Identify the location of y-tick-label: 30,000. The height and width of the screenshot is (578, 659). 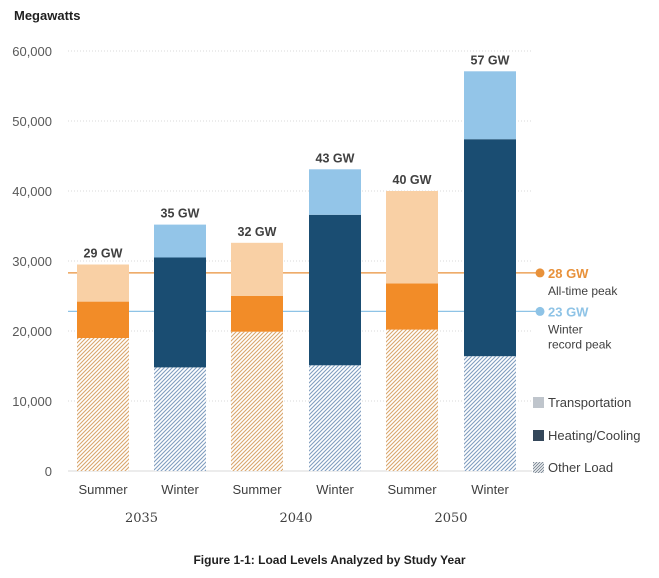
(32, 261).